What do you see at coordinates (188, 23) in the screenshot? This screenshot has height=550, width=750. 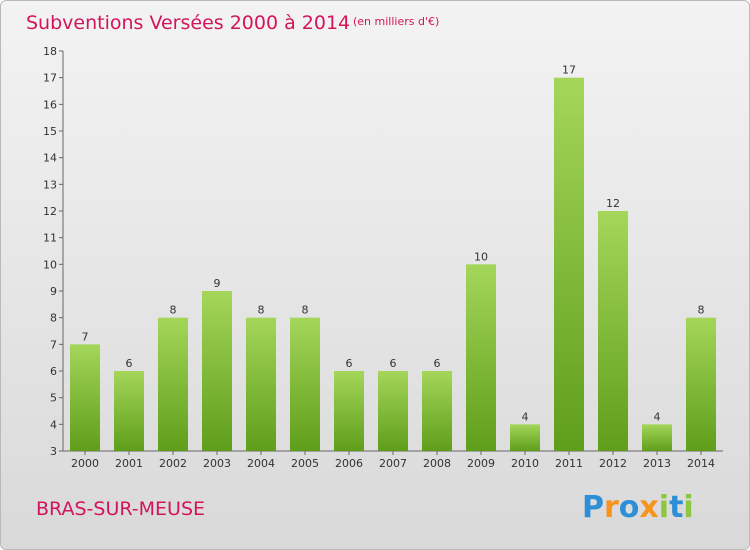 I see `chart-title: Subventions Versées 2000 à 2014` at bounding box center [188, 23].